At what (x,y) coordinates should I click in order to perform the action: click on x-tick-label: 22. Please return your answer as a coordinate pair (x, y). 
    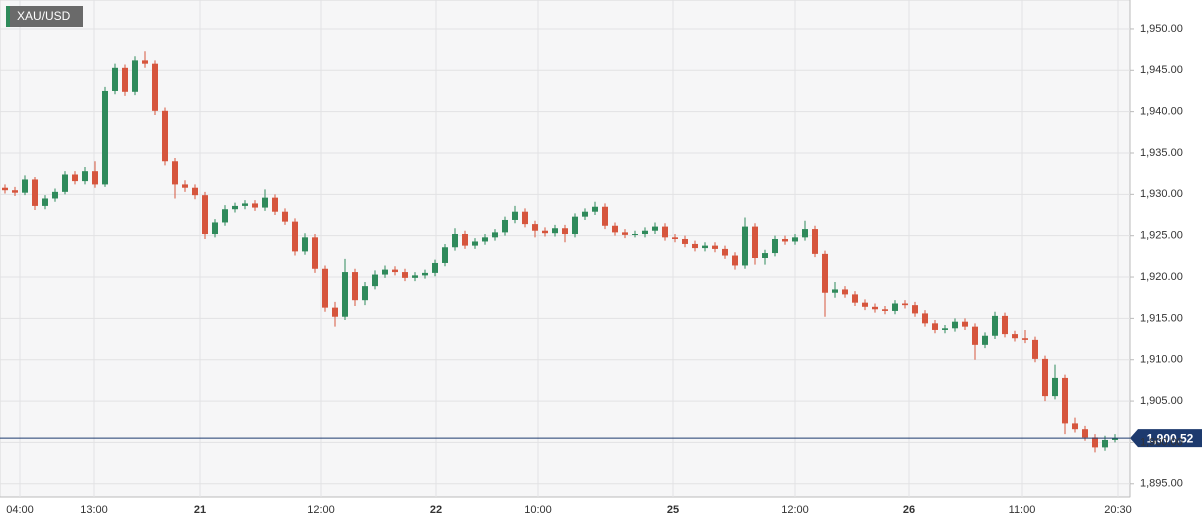
    Looking at the image, I should click on (436, 510).